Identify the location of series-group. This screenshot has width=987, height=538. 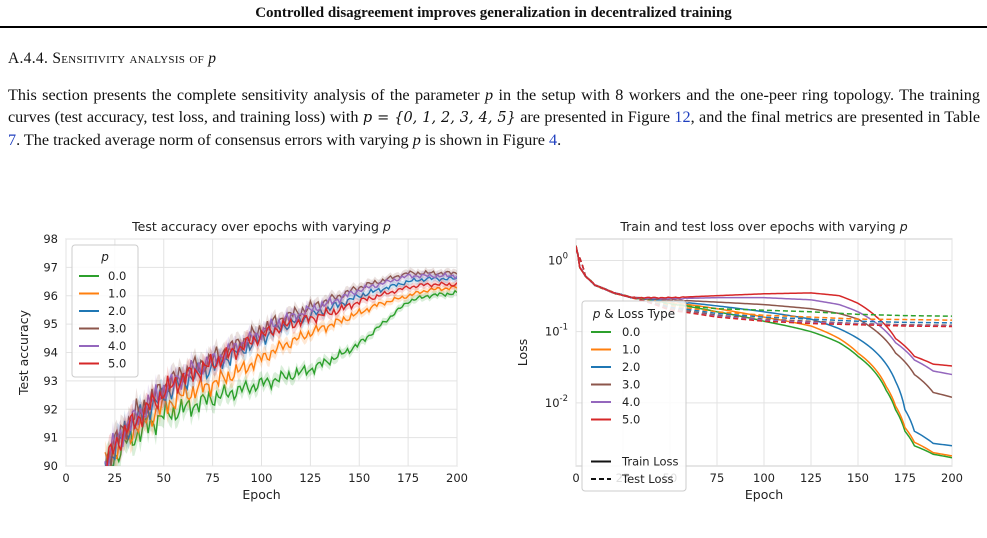
(280, 366).